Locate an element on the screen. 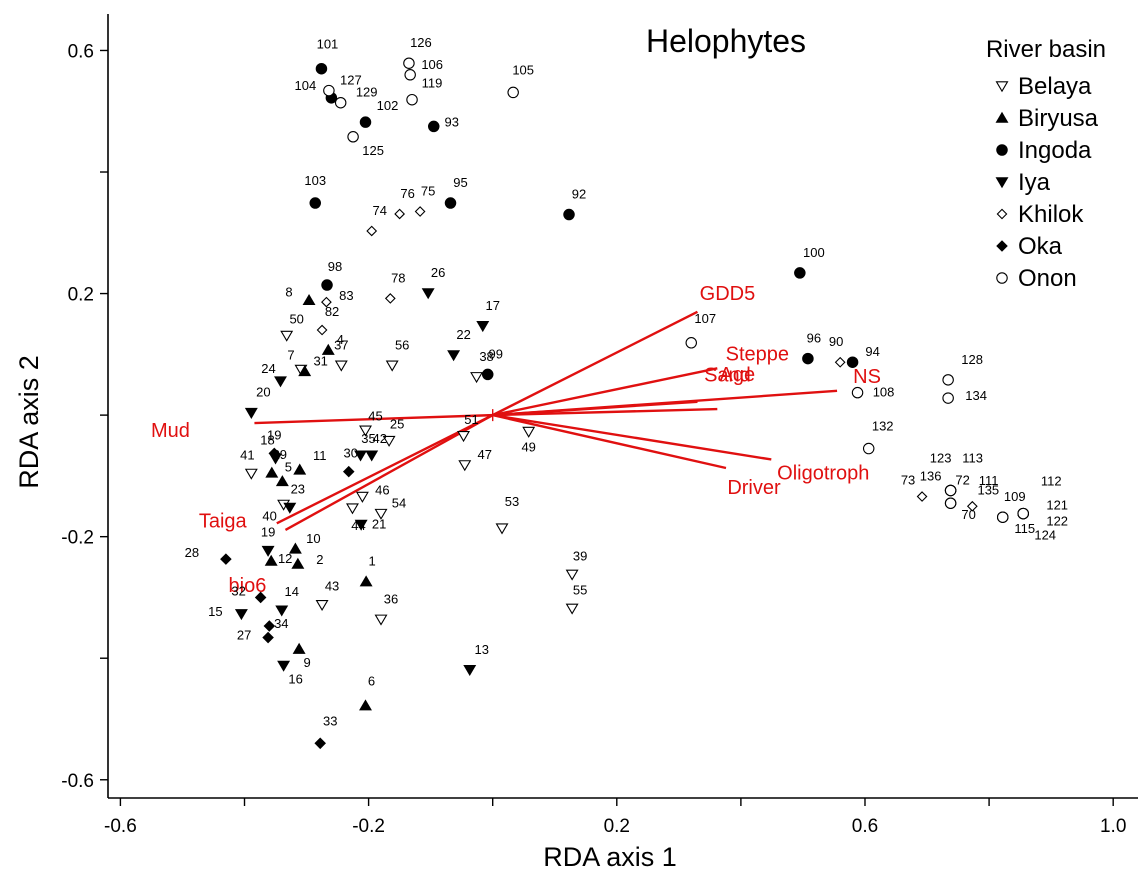 This screenshot has height=879, width=1140. point-label-90: 90 is located at coordinates (836, 341).